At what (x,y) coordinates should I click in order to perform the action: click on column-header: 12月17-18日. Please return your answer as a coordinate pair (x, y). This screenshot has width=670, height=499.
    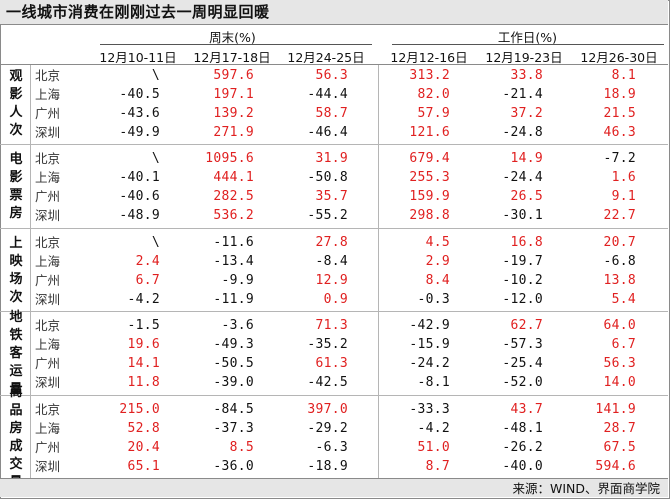
    Looking at the image, I should click on (232, 57).